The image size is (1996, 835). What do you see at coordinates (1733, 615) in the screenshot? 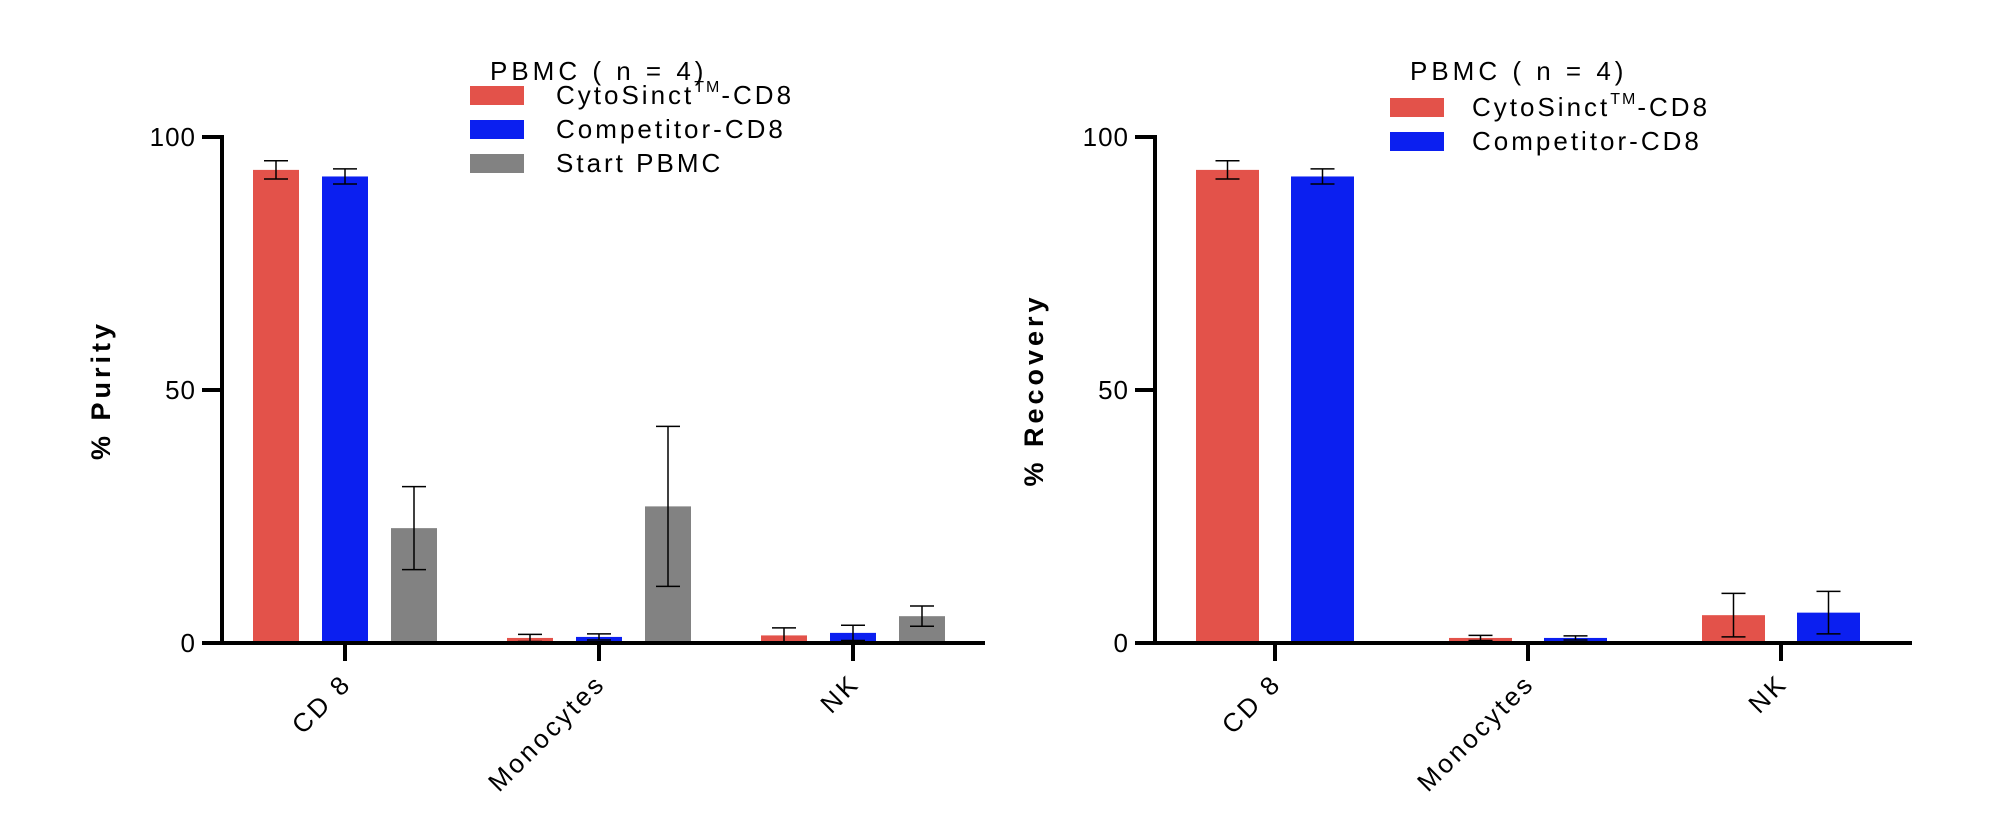
I see `error-bar-cytosinct-nk` at bounding box center [1733, 615].